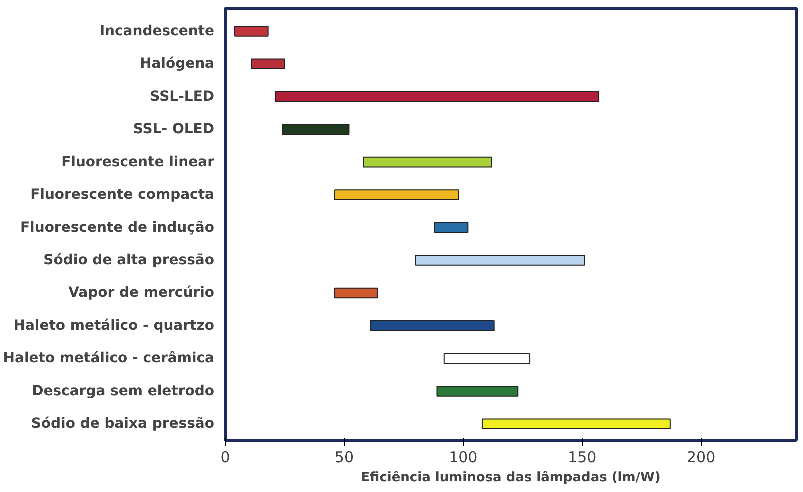 This screenshot has height=492, width=803. What do you see at coordinates (117, 228) in the screenshot?
I see `y-tick-label: Fluorescente de indução` at bounding box center [117, 228].